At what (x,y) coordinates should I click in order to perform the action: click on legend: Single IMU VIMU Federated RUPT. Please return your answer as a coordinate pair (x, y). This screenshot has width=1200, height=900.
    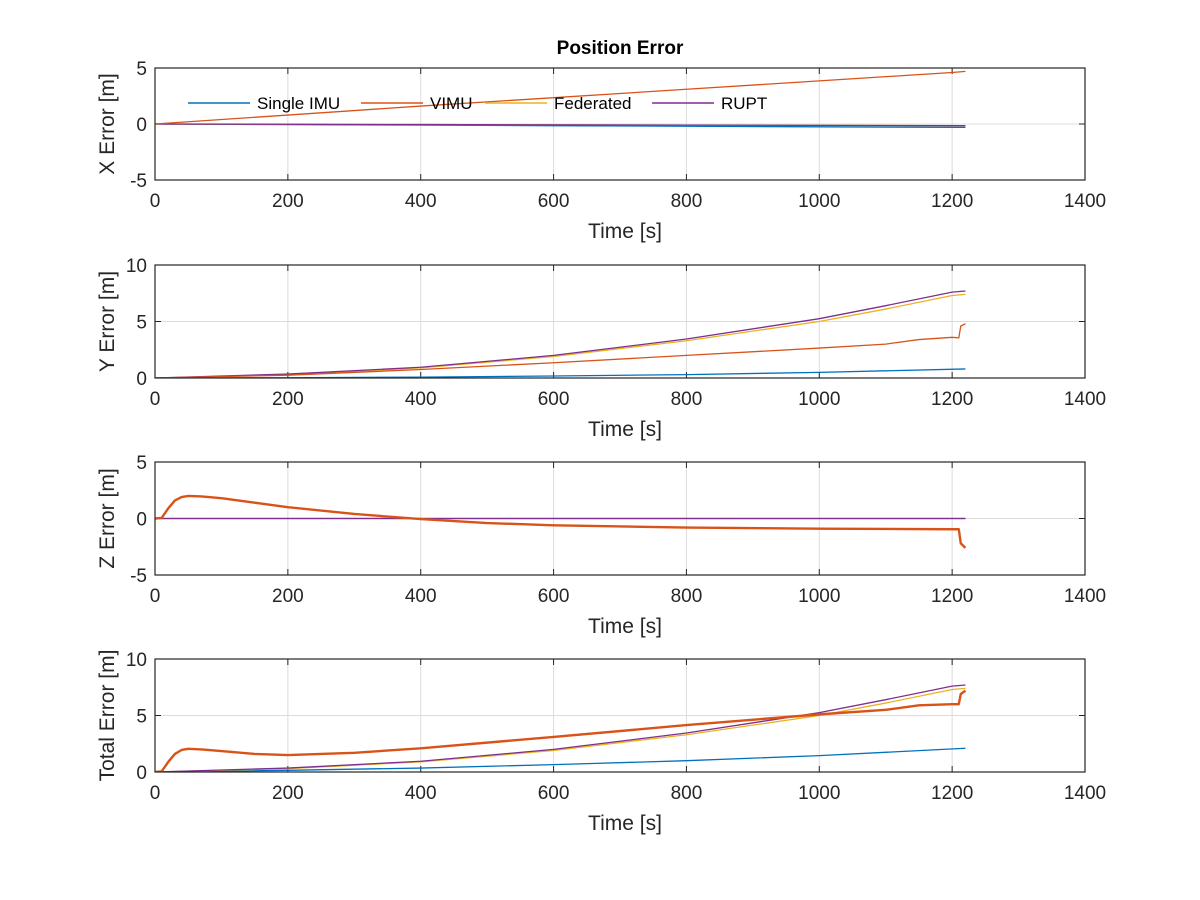
    Looking at the image, I should click on (477, 103).